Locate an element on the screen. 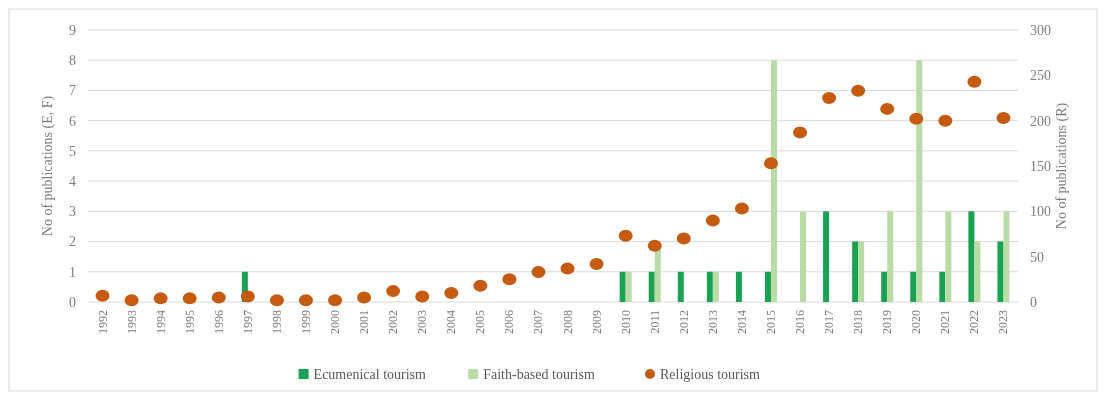 The height and width of the screenshot is (401, 1108). y2-tick-label: 150 is located at coordinates (1040, 166).